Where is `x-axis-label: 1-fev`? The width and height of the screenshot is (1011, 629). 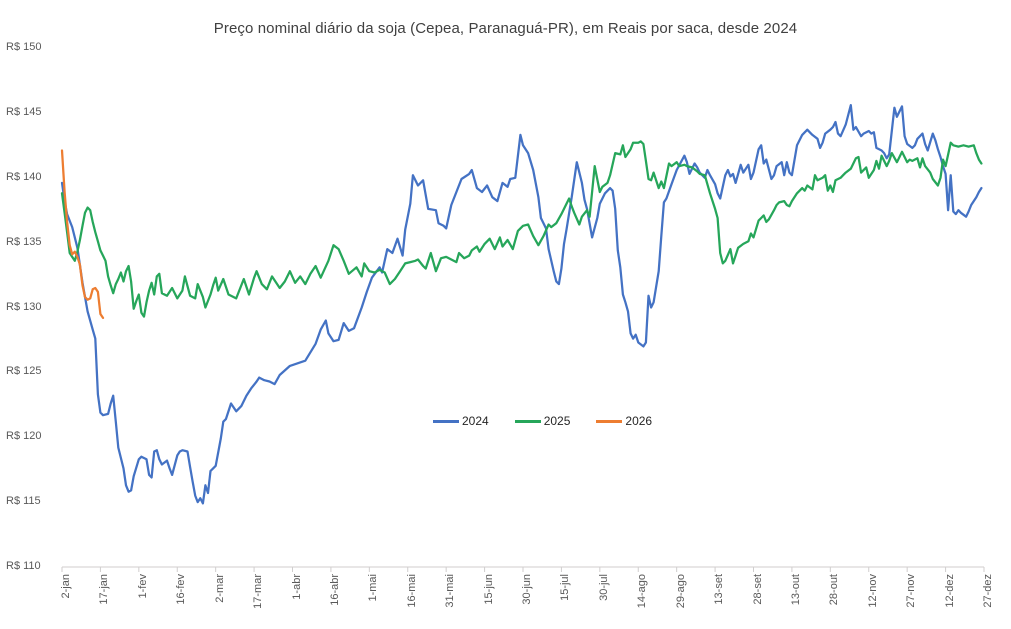
x-axis-label: 1-fev is located at coordinates (142, 586).